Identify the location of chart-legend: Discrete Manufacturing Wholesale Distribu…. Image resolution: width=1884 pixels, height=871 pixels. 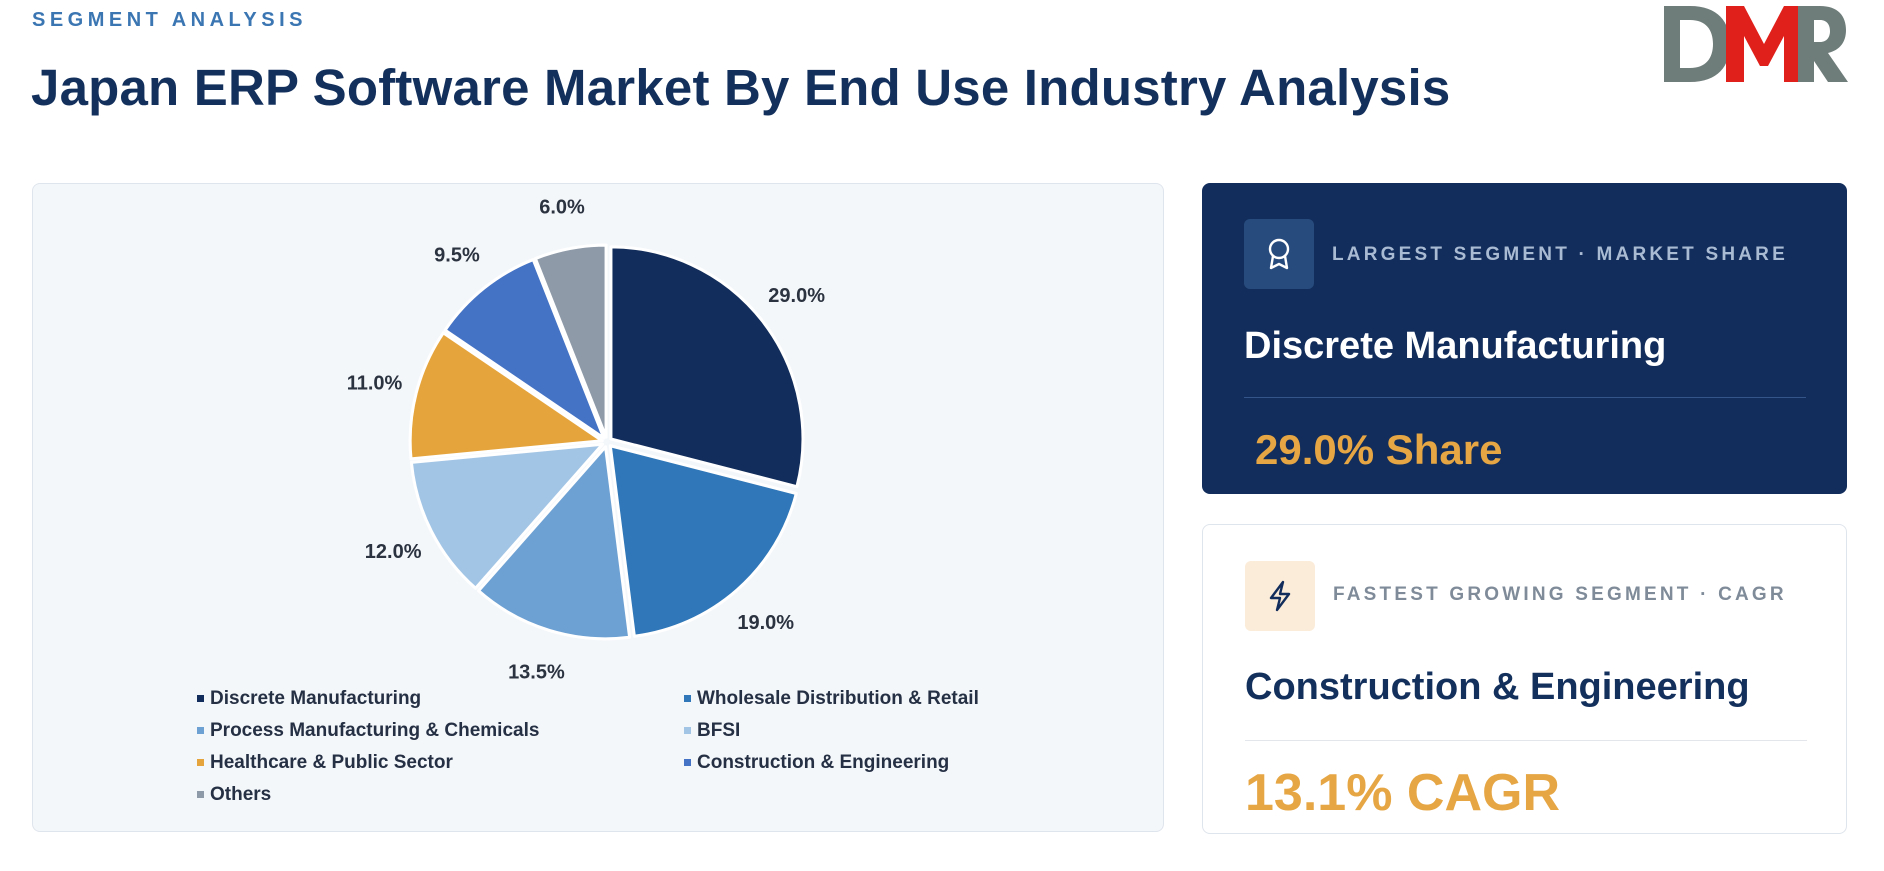
(607, 746).